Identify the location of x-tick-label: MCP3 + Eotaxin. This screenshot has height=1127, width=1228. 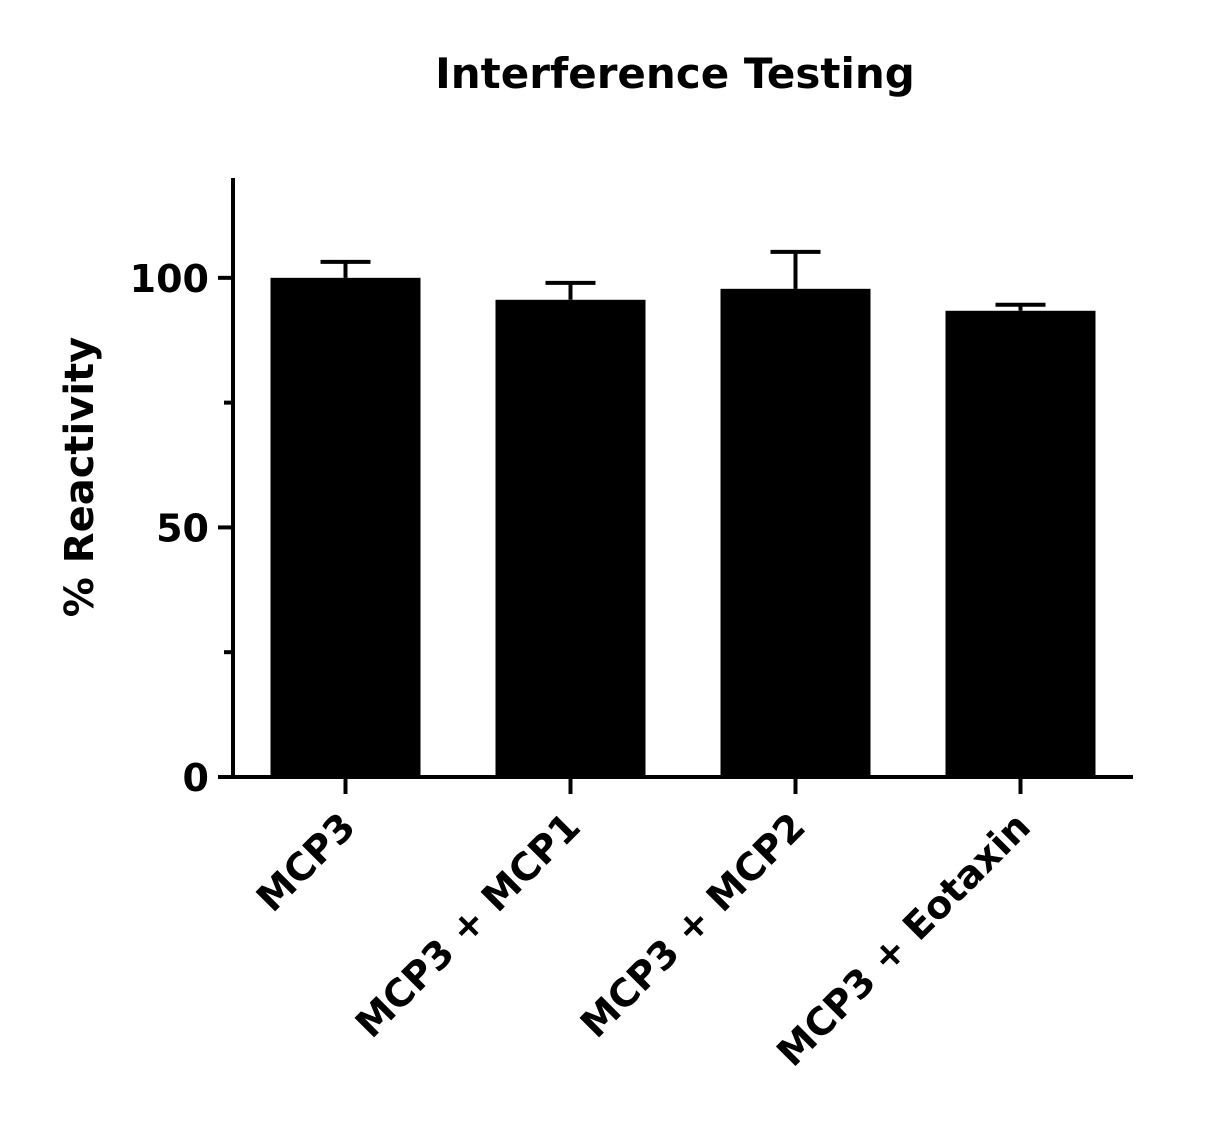
(903, 939).